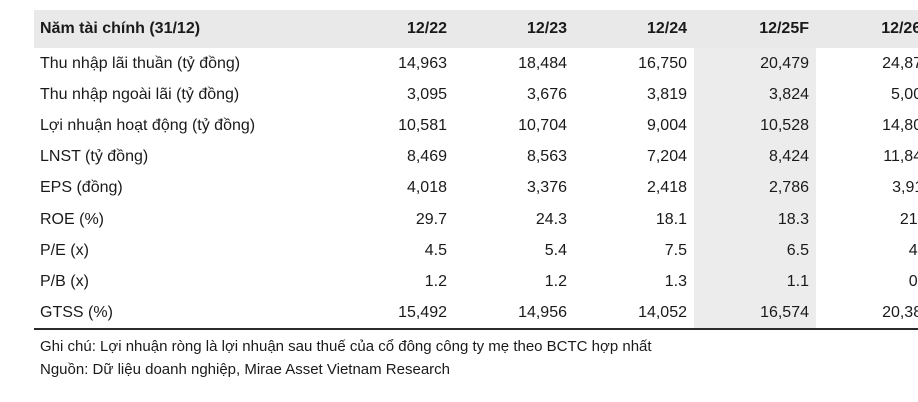 This screenshot has width=918, height=402. What do you see at coordinates (140, 94) in the screenshot?
I see `row-label: Thu nhập ngoài lãi (tỷ đồng)` at bounding box center [140, 94].